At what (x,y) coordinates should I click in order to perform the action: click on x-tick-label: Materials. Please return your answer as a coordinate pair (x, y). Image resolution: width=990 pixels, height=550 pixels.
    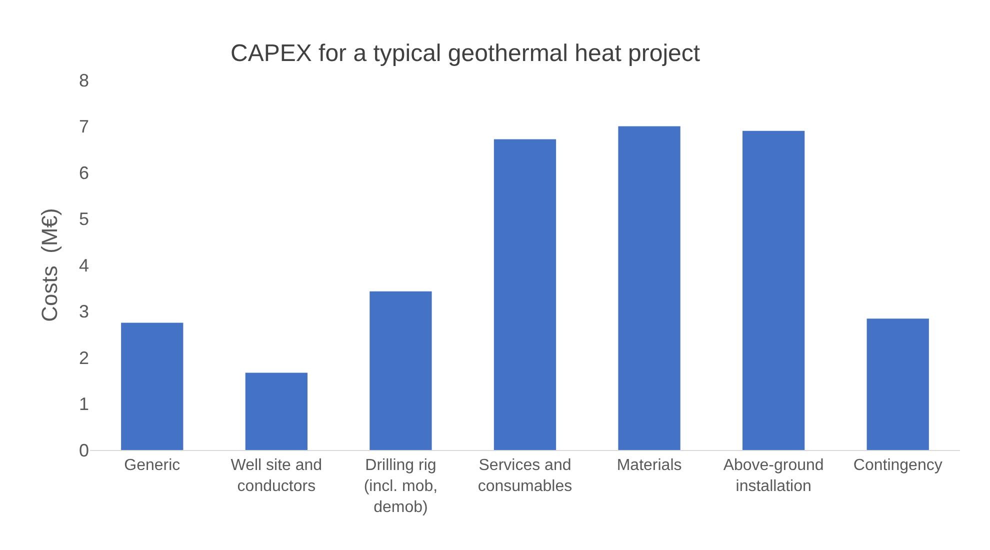
    Looking at the image, I should click on (649, 465).